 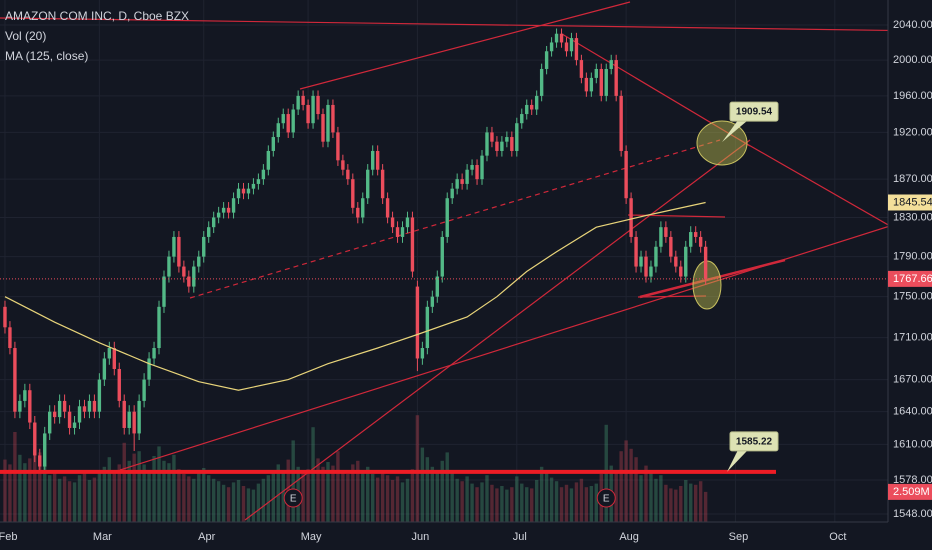 What do you see at coordinates (912, 279) in the screenshot?
I see `axis-price-label: 1767.66` at bounding box center [912, 279].